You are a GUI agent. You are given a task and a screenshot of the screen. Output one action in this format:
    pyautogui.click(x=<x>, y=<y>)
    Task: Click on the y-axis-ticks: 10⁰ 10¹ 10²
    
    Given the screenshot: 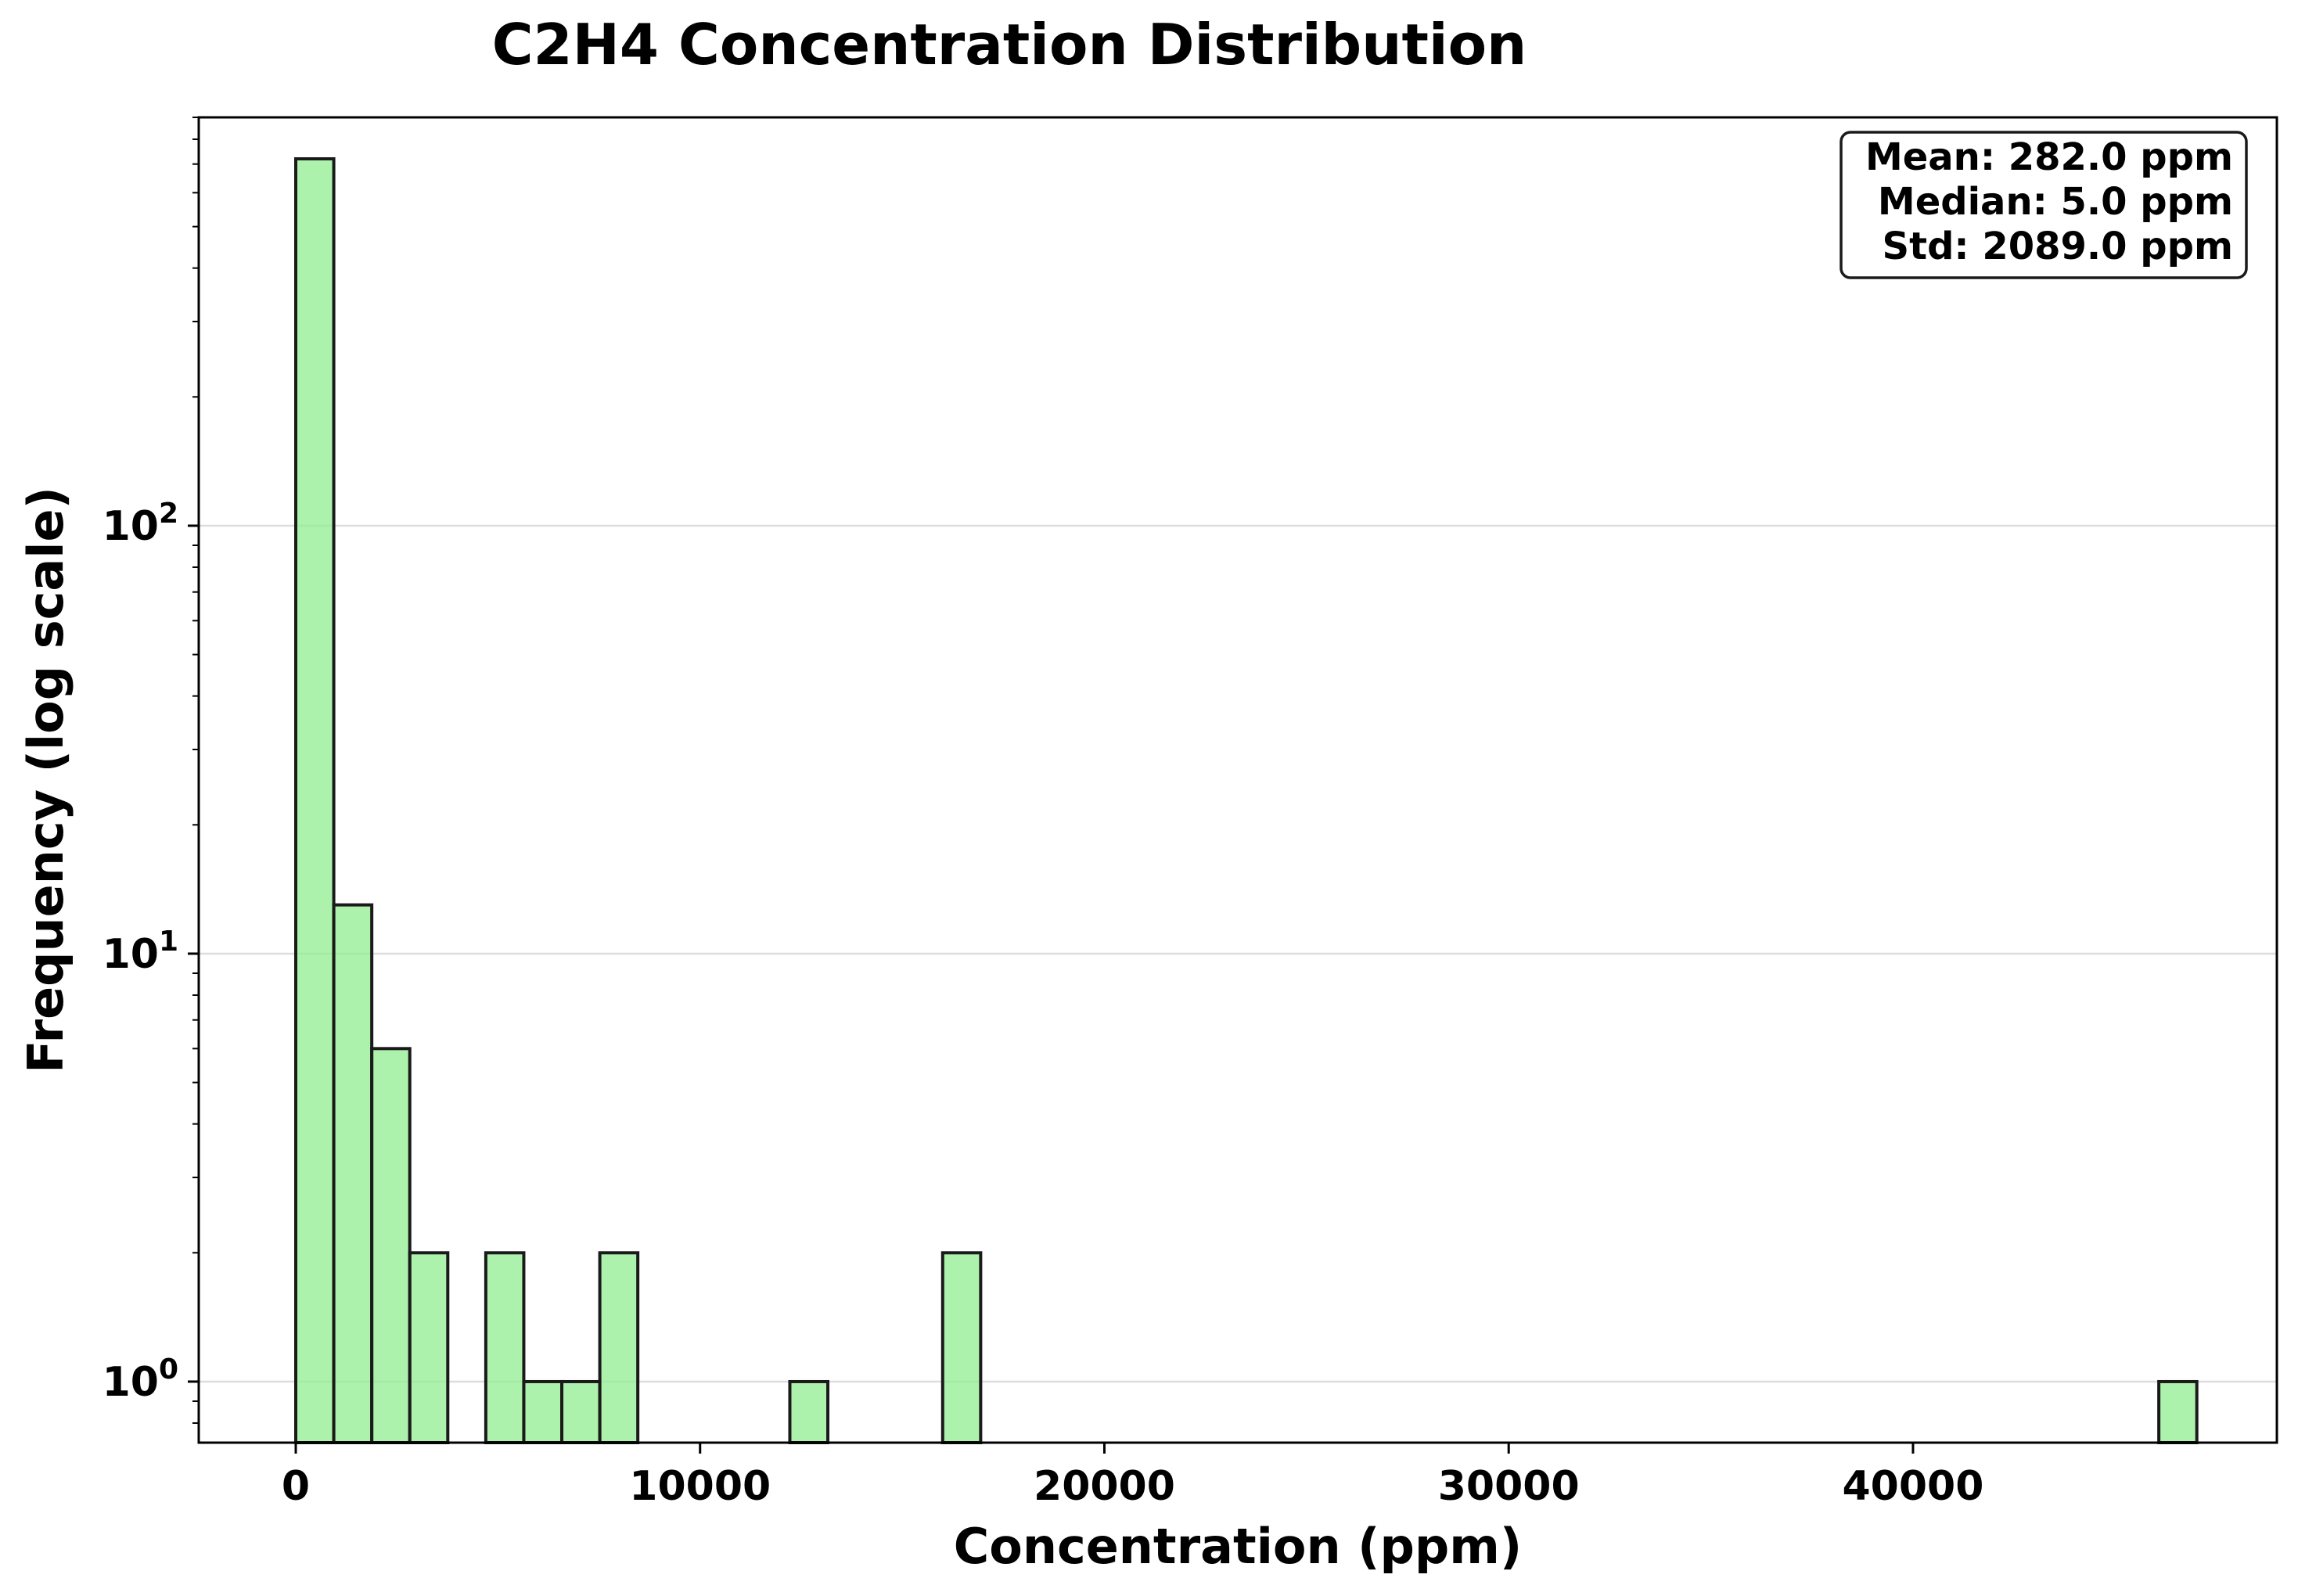 What is the action you would take?
    pyautogui.click(x=150, y=770)
    